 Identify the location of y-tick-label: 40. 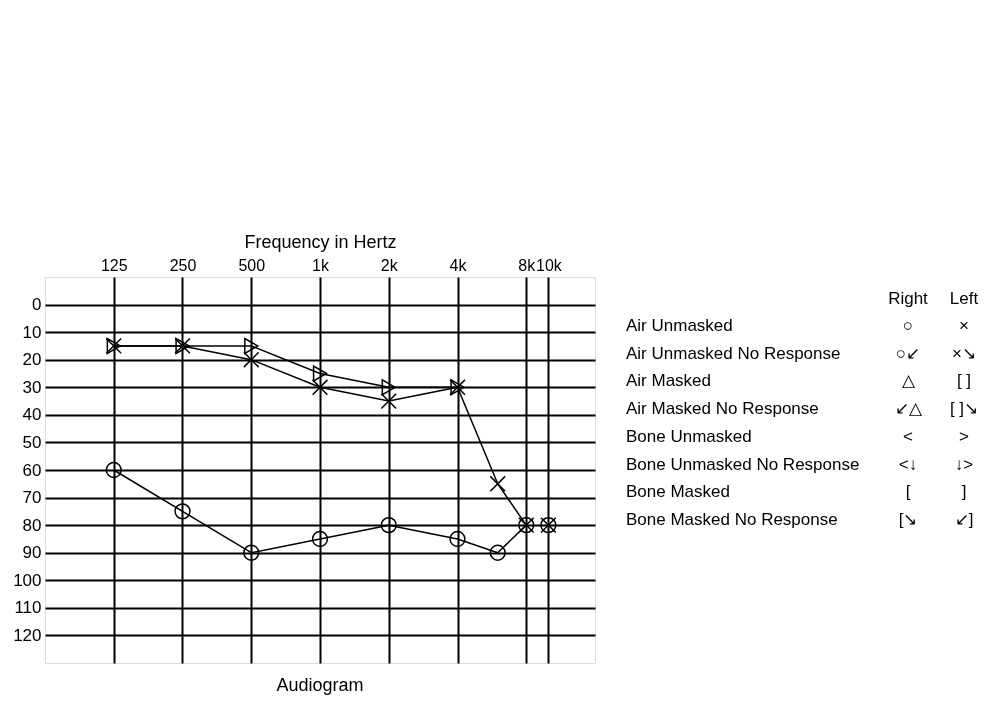
(32, 415).